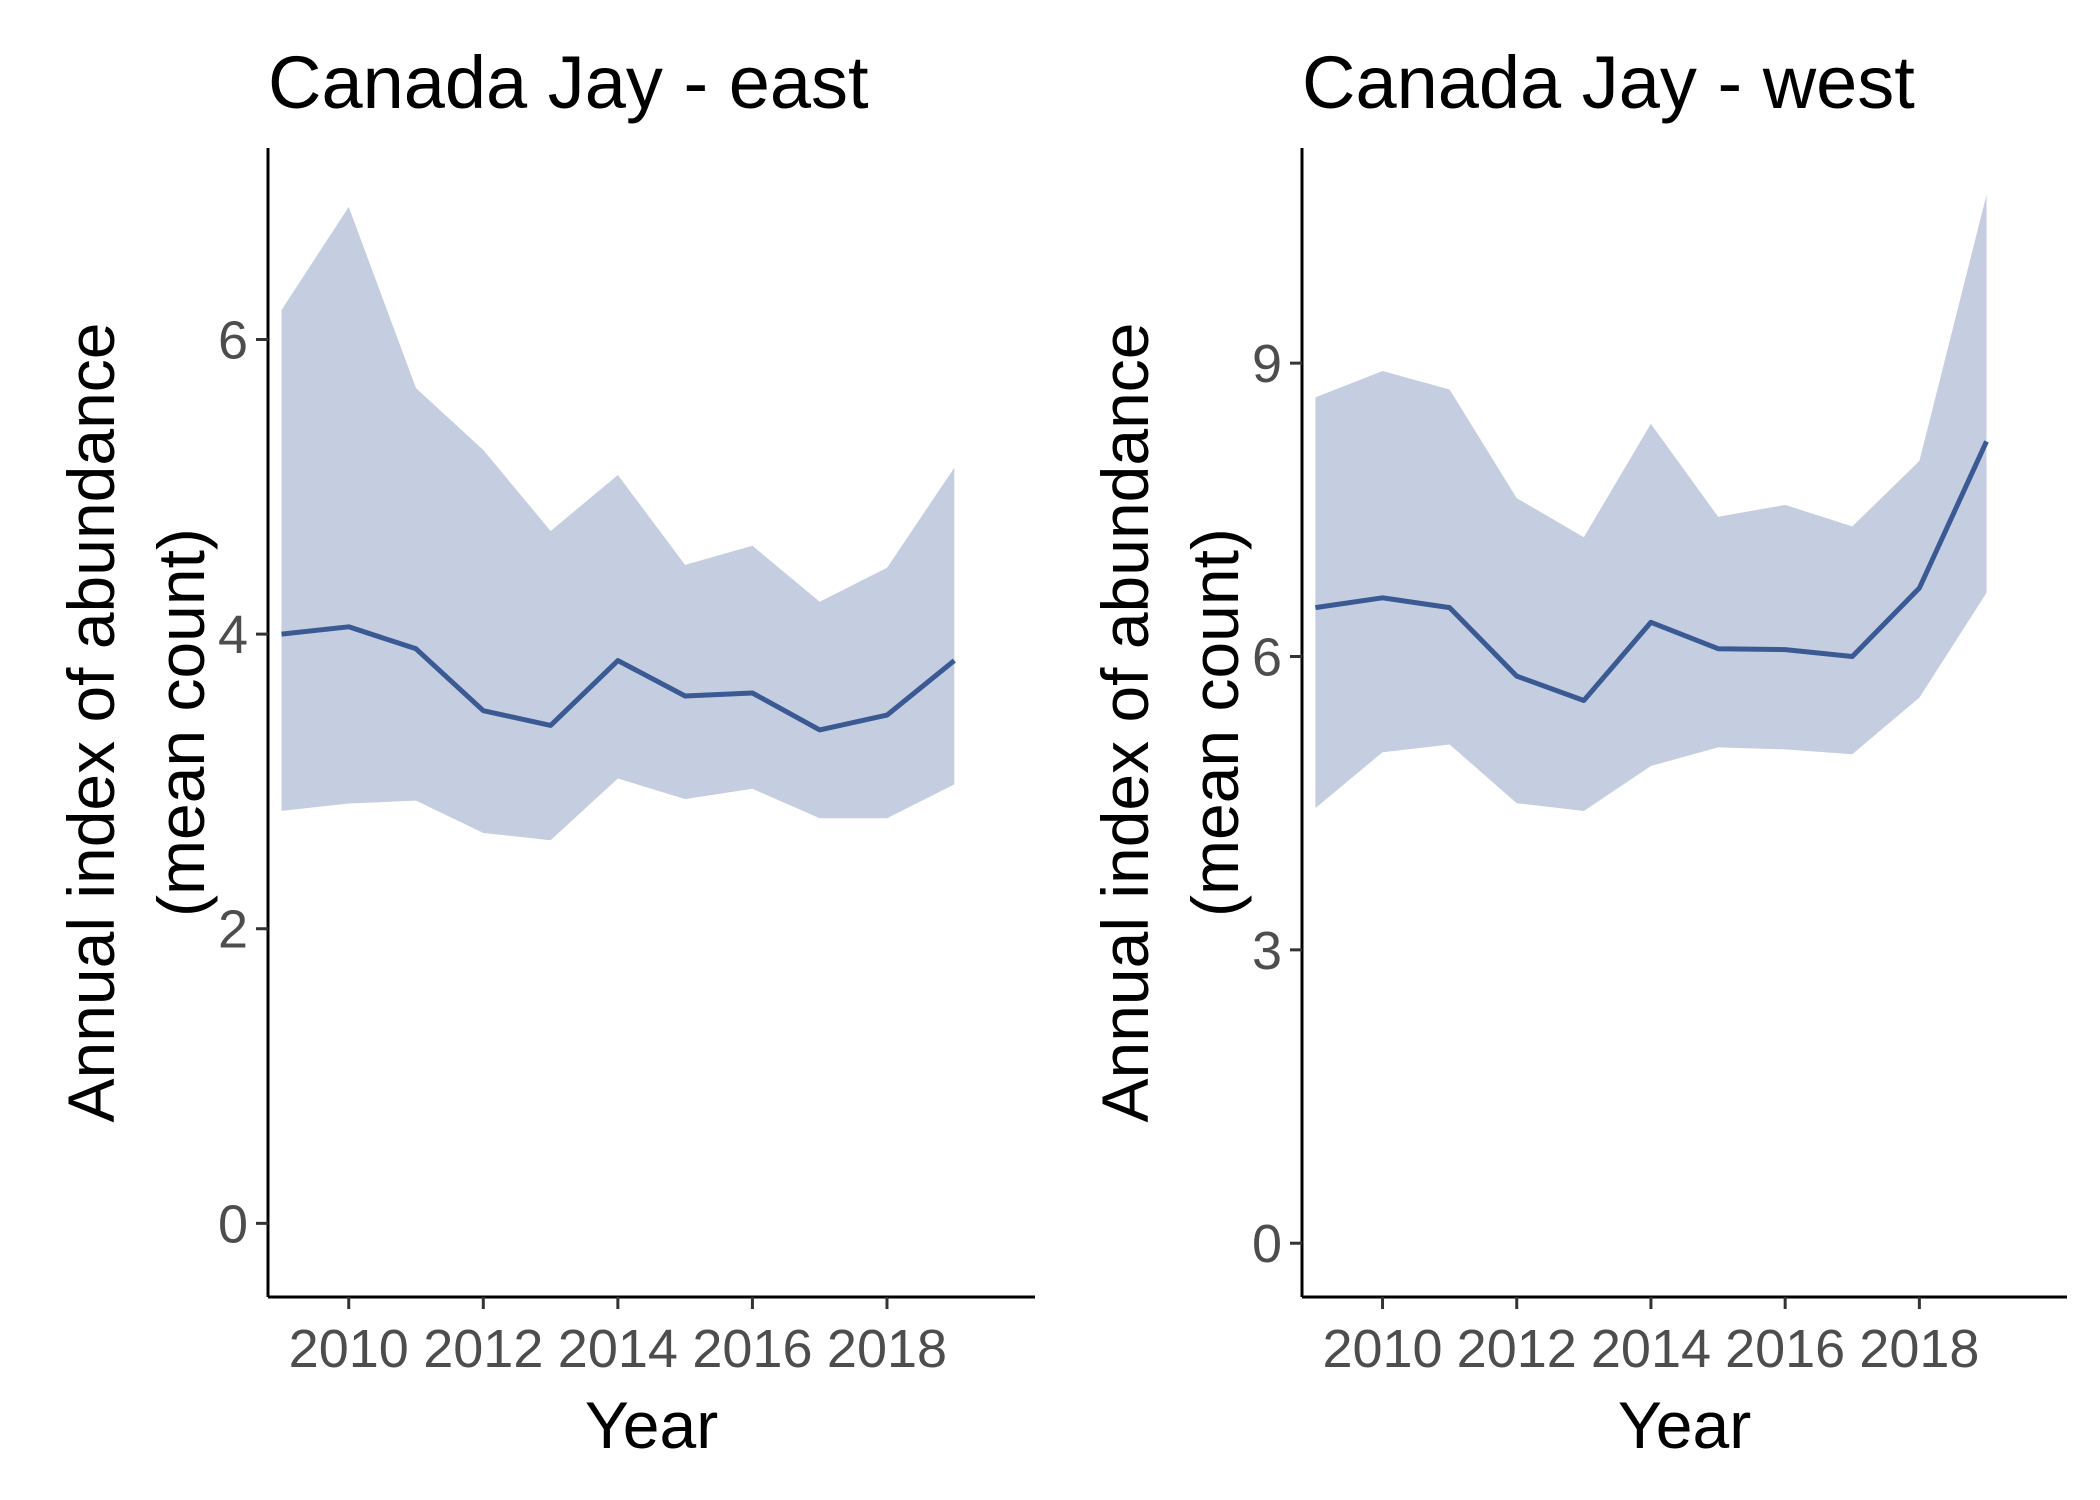  Describe the element at coordinates (1267, 951) in the screenshot. I see `west-y-tick-label: 3` at that location.